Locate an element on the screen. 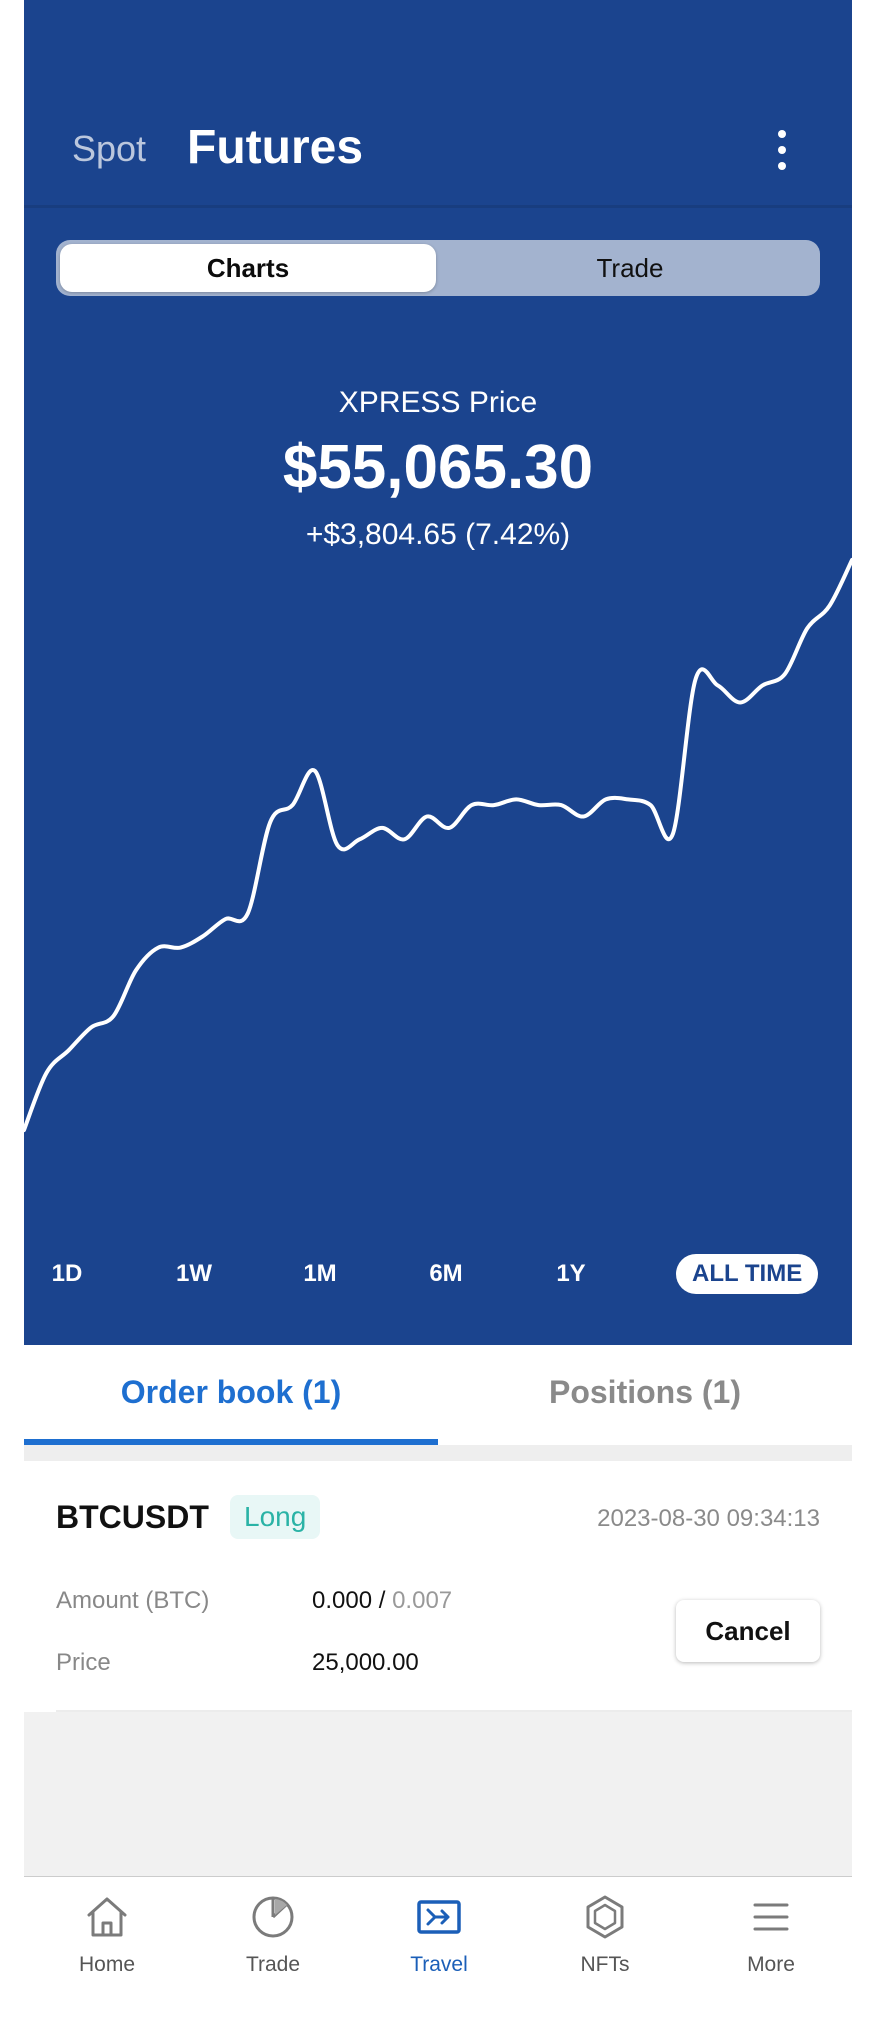 This screenshot has height=2041, width=876. view-switcher: Charts Trade is located at coordinates (438, 268).